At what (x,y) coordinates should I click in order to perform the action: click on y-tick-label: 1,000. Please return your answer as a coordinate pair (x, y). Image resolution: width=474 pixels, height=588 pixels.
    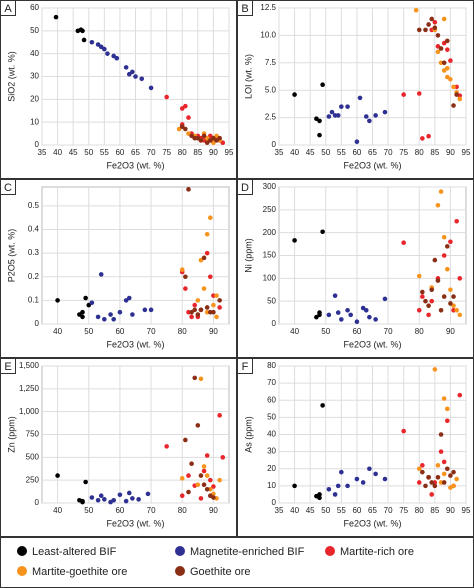
    Looking at the image, I should click on (29, 411).